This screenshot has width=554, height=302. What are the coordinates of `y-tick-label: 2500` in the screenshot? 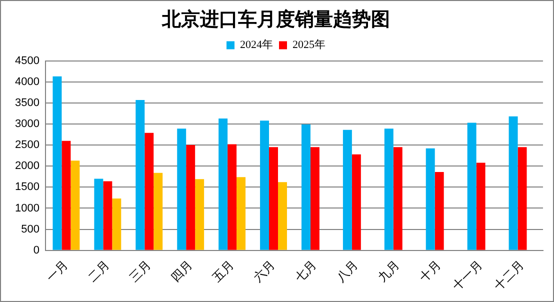 It's located at (27, 145).